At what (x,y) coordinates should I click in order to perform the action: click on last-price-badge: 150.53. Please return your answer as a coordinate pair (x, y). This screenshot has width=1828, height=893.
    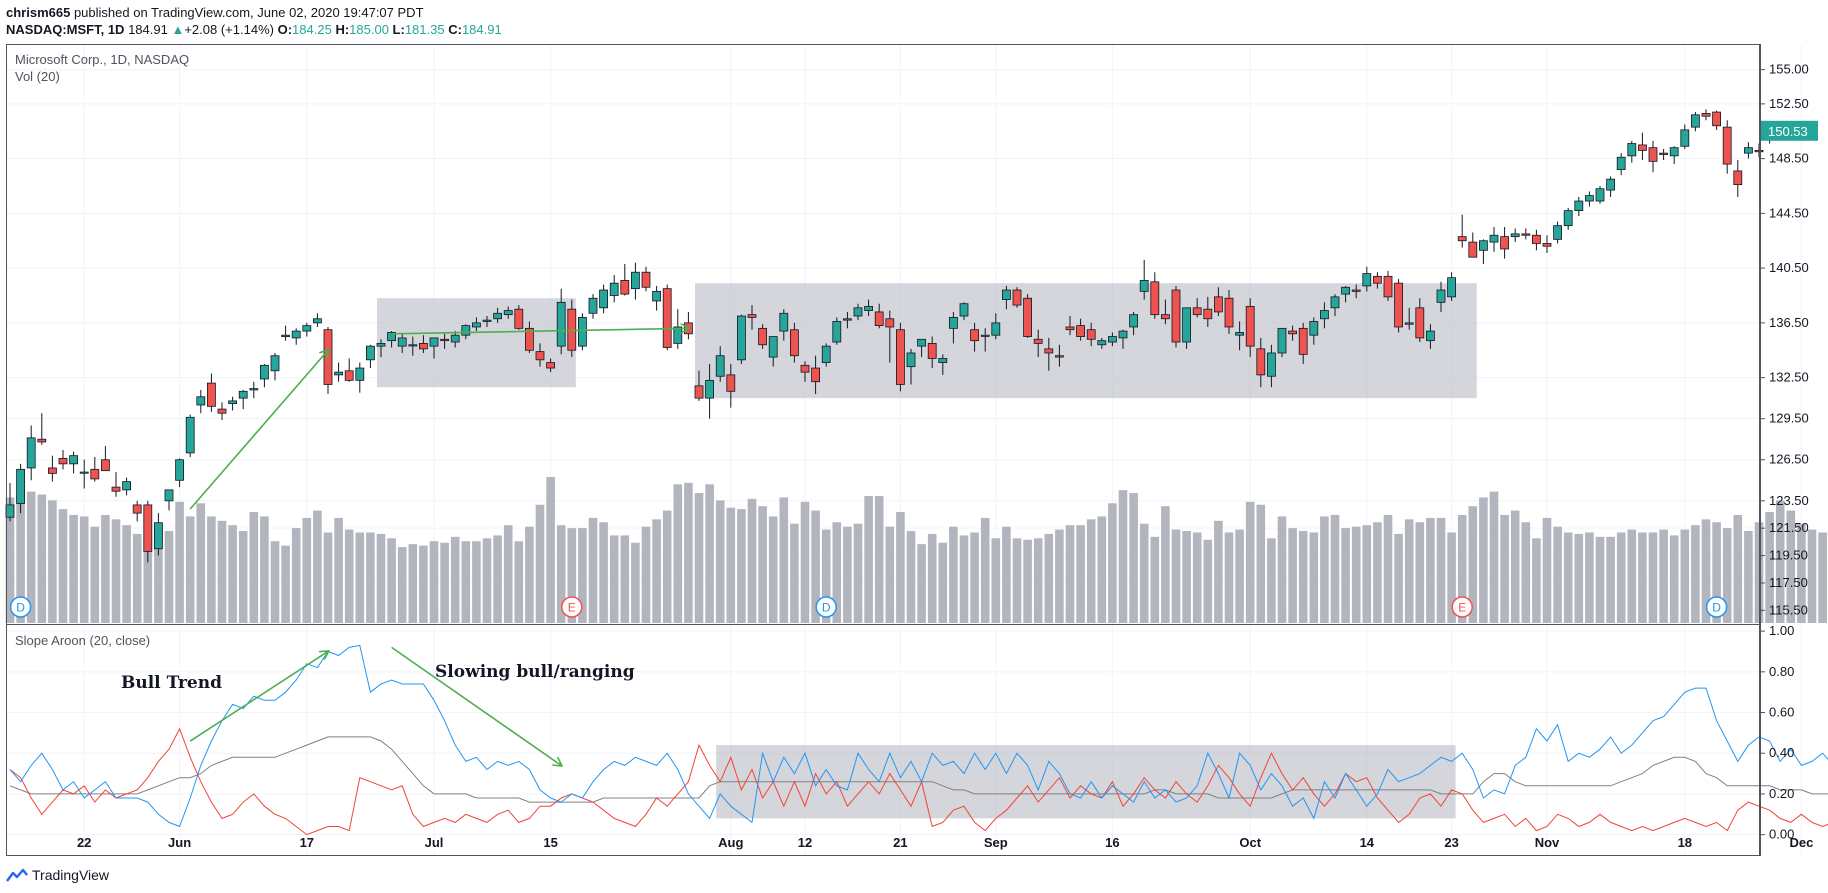
    Looking at the image, I should click on (1789, 130).